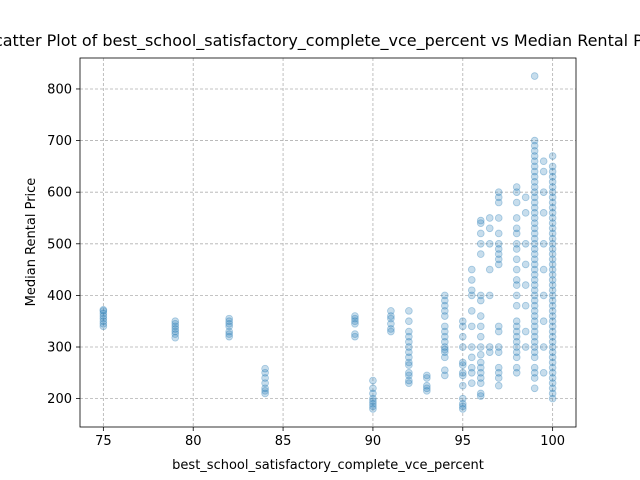 This screenshot has height=480, width=640. I want to click on y-tick-label: 200, so click(59, 399).